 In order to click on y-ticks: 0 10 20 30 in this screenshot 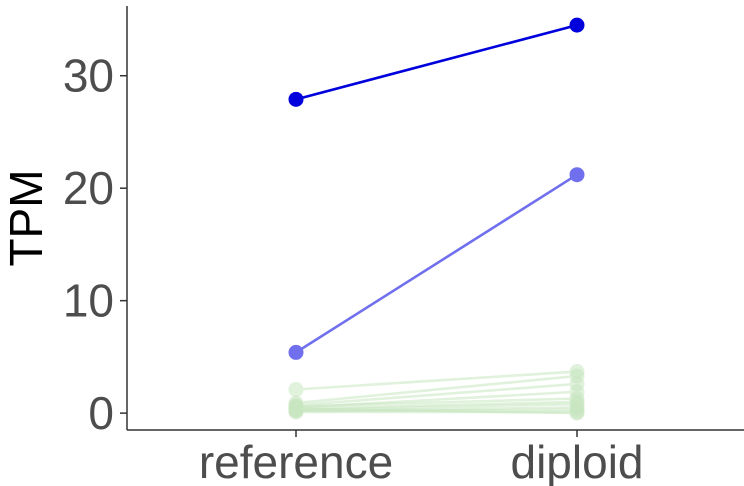, I will do `click(95, 244)`.